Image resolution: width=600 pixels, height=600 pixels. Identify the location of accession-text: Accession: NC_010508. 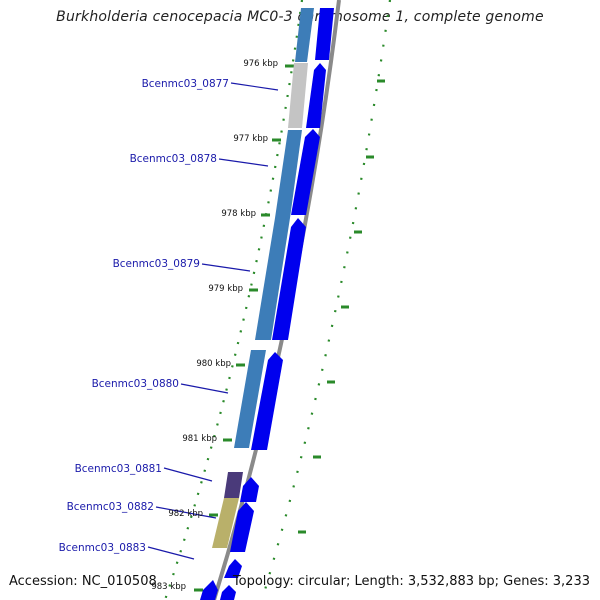
(83, 581).